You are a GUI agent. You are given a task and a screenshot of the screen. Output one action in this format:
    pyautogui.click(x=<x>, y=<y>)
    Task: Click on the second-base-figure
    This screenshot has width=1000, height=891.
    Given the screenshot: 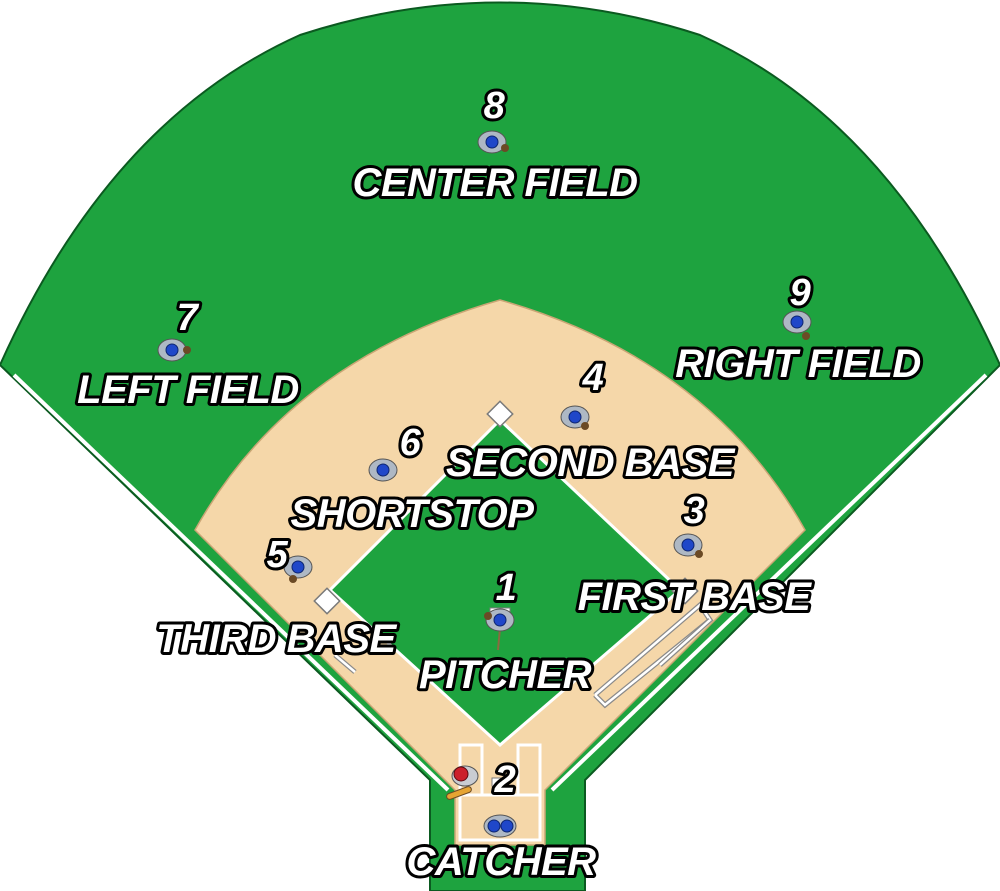 What is the action you would take?
    pyautogui.click(x=575, y=417)
    